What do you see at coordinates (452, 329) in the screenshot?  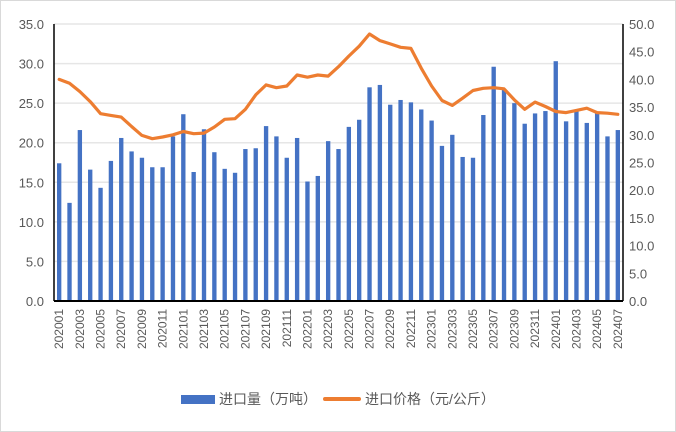 I see `svg-text: 202303` at bounding box center [452, 329].